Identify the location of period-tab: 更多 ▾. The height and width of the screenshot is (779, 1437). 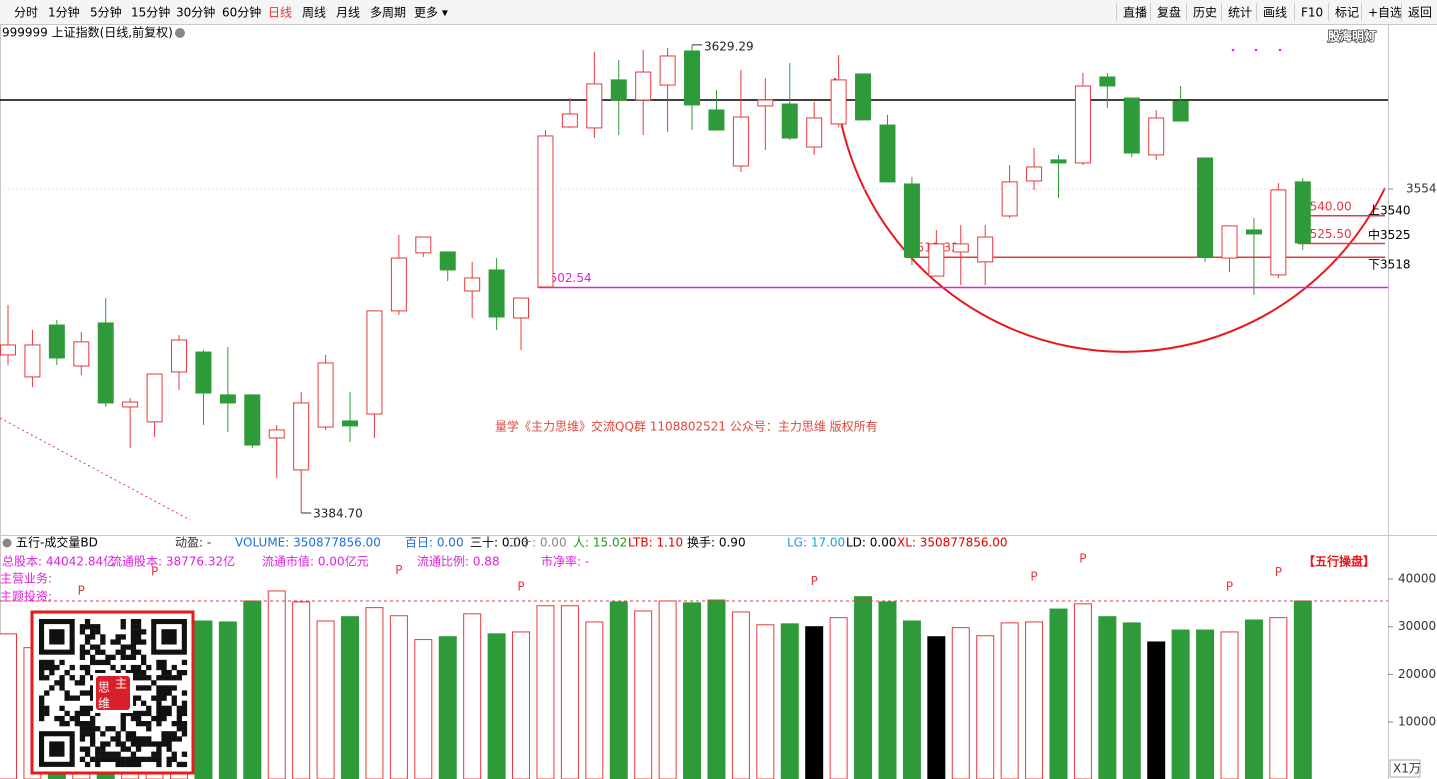
(431, 13).